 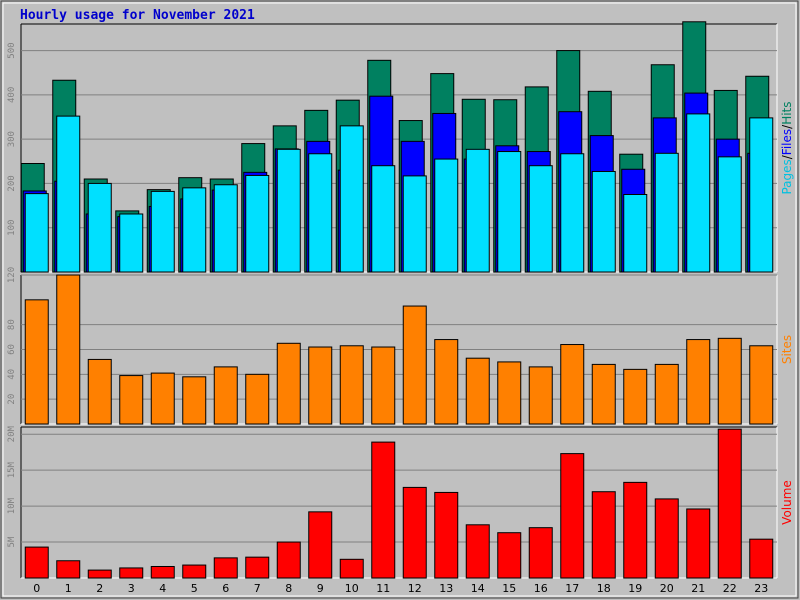 I want to click on y-tick-label: 120, so click(x=12, y=275).